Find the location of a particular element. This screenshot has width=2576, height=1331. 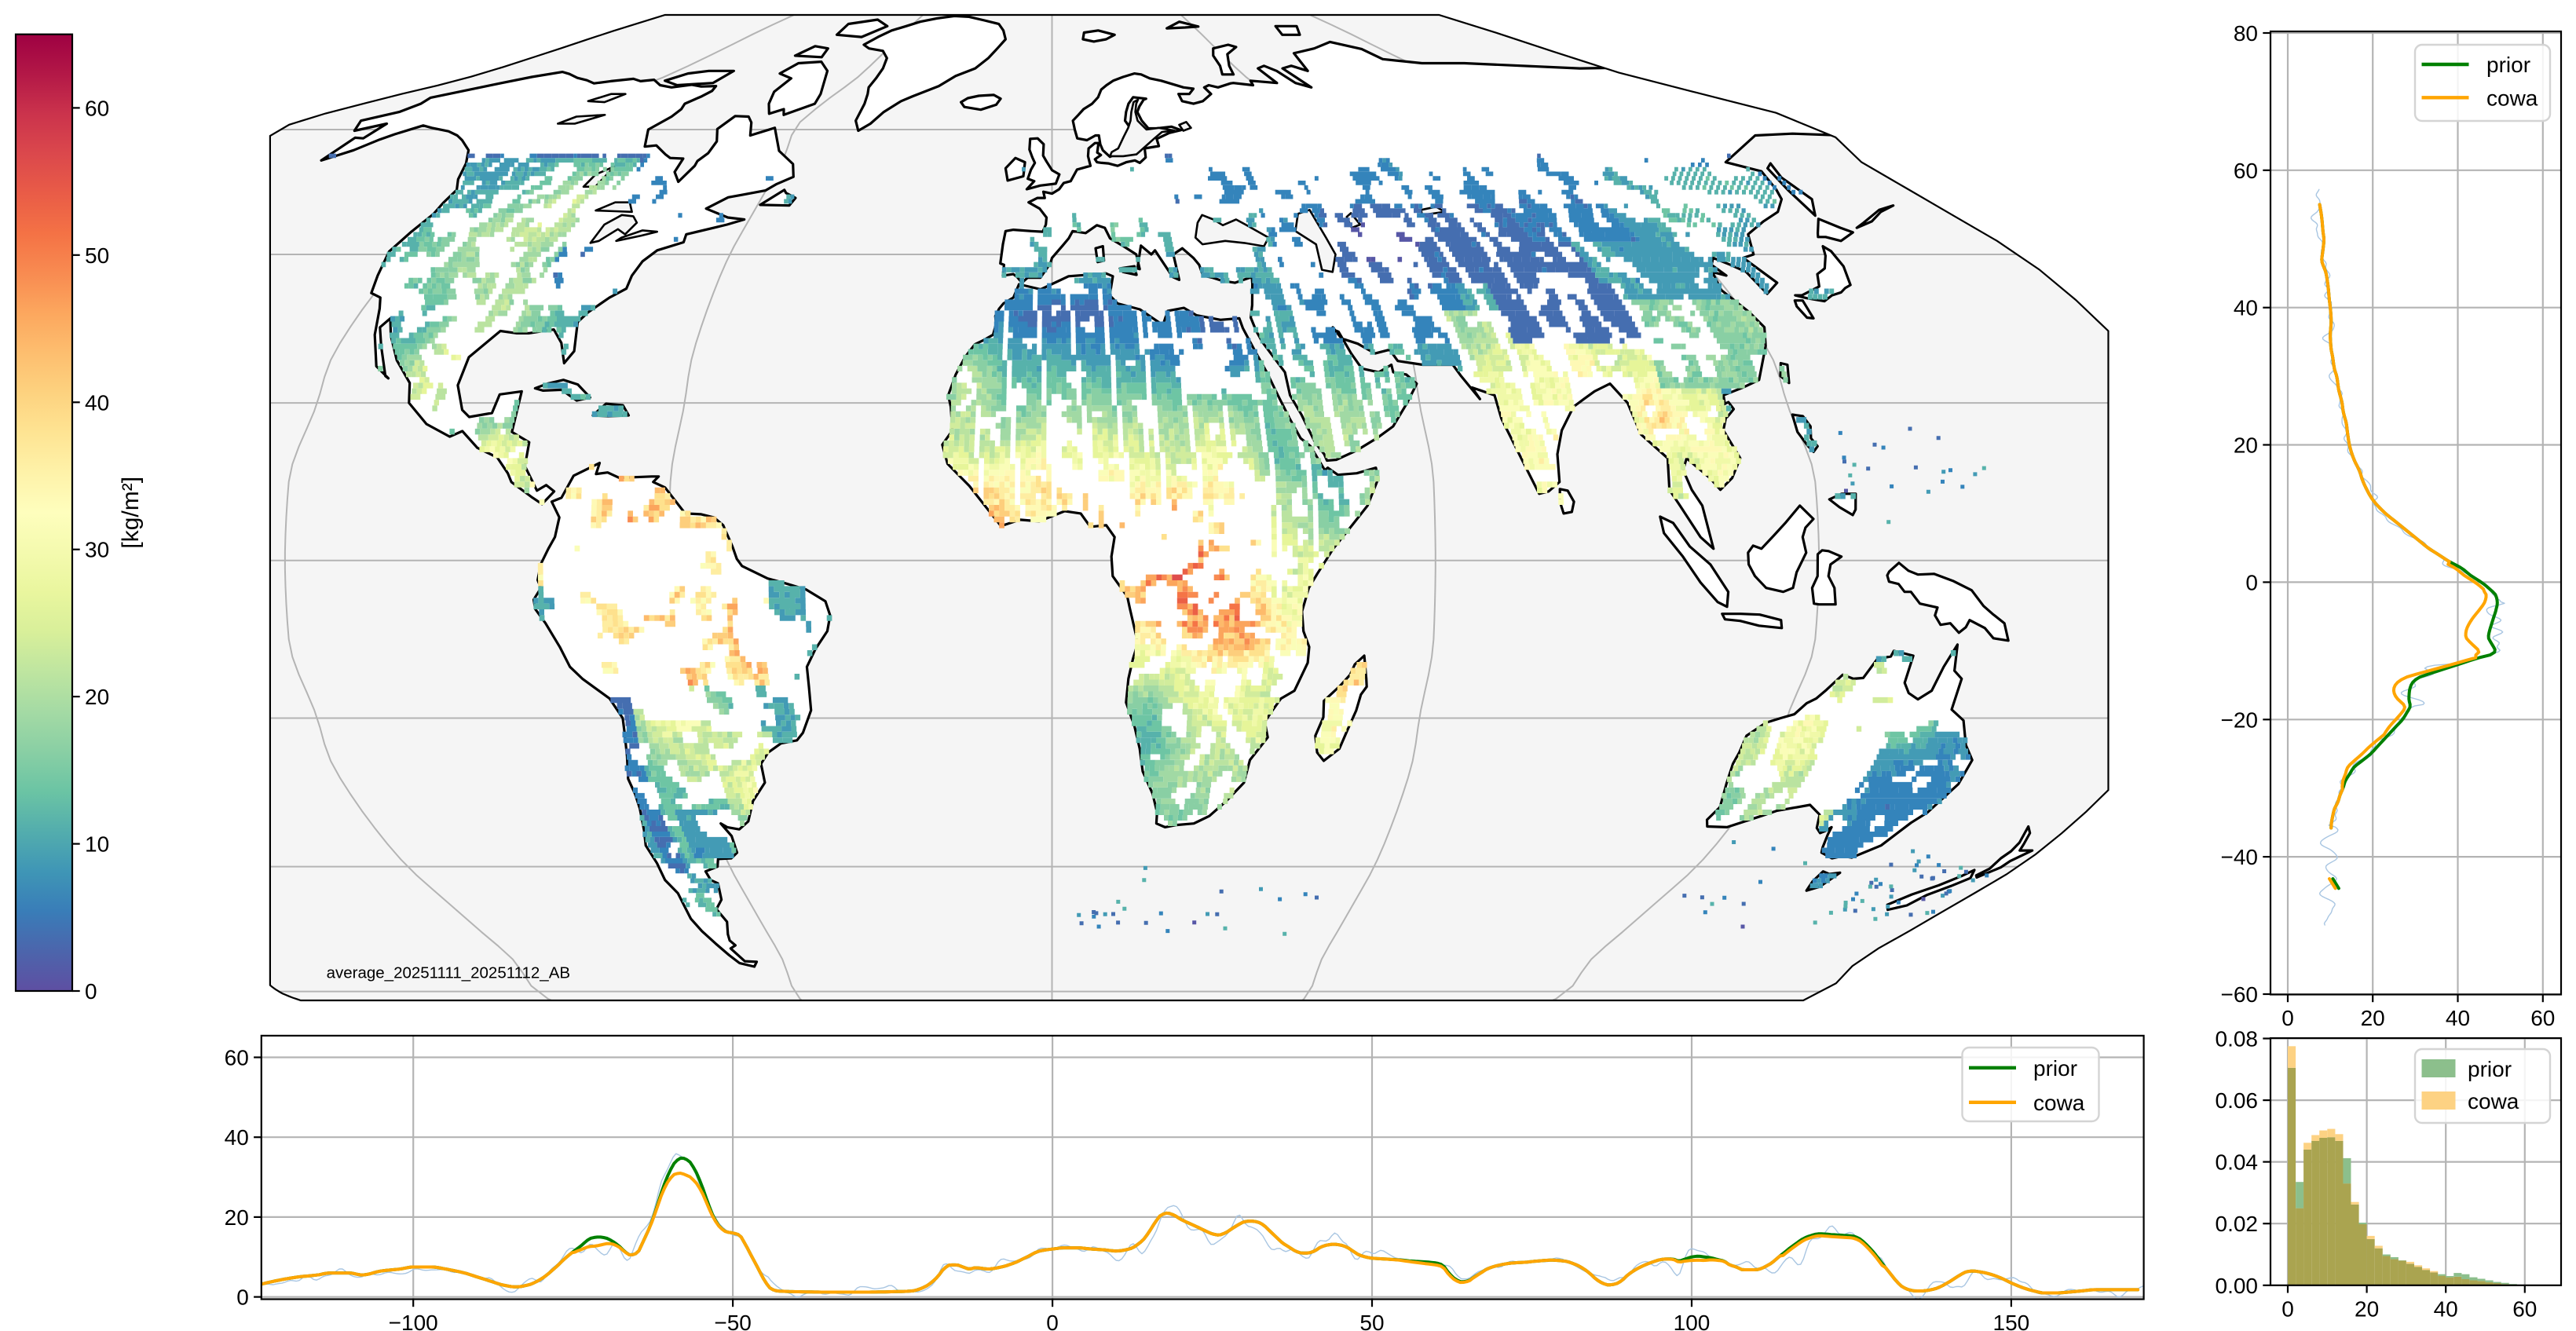

svg-text: 0.00 is located at coordinates (2237, 1286).